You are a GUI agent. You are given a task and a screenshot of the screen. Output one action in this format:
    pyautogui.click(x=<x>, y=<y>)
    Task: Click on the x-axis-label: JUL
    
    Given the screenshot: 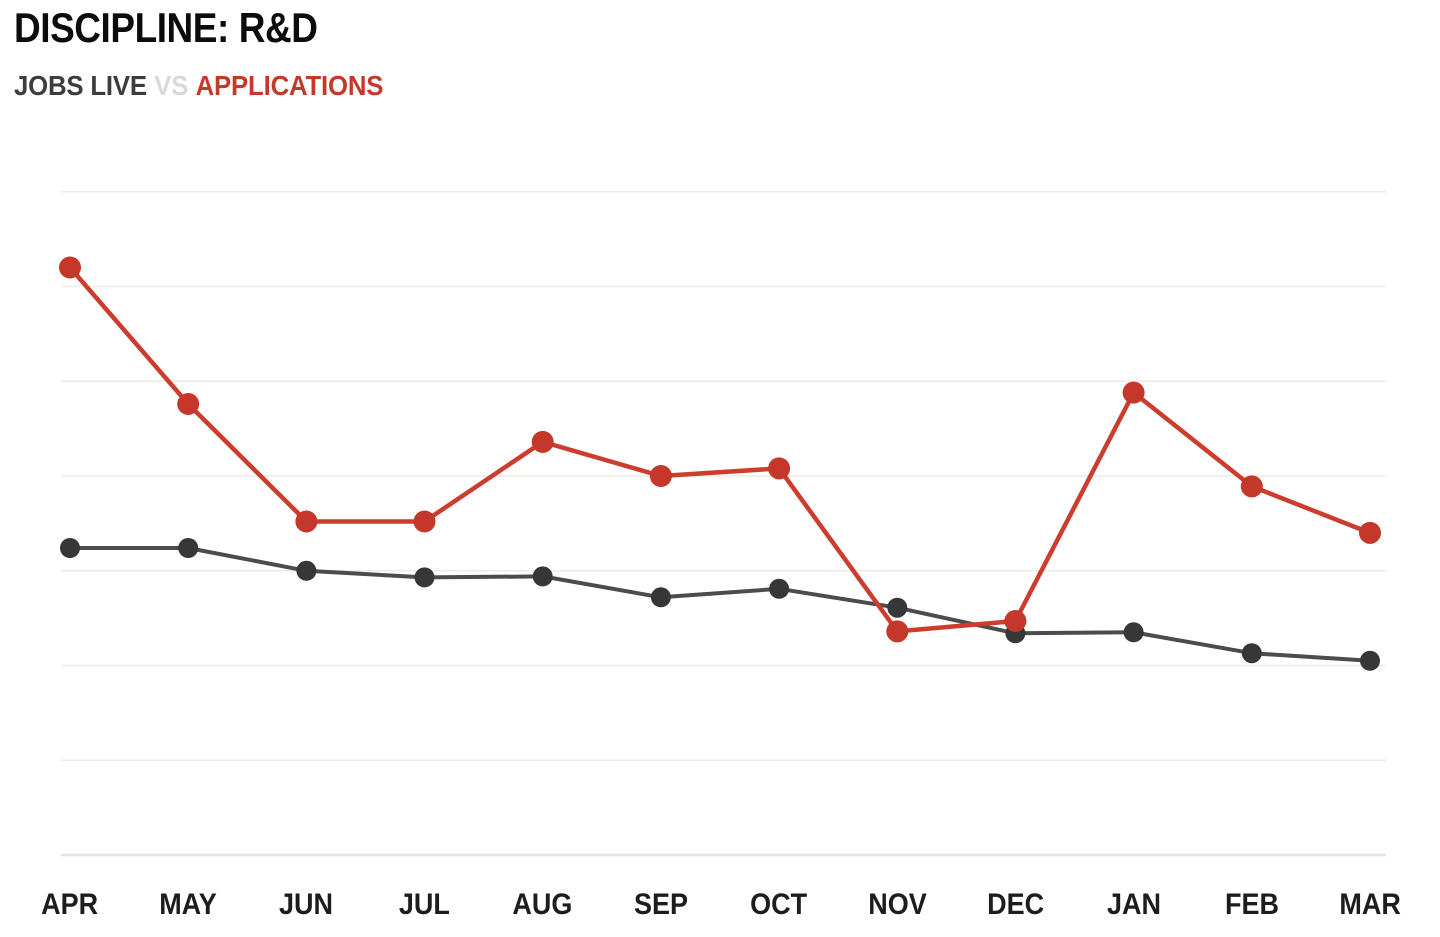 What is the action you would take?
    pyautogui.click(x=425, y=904)
    